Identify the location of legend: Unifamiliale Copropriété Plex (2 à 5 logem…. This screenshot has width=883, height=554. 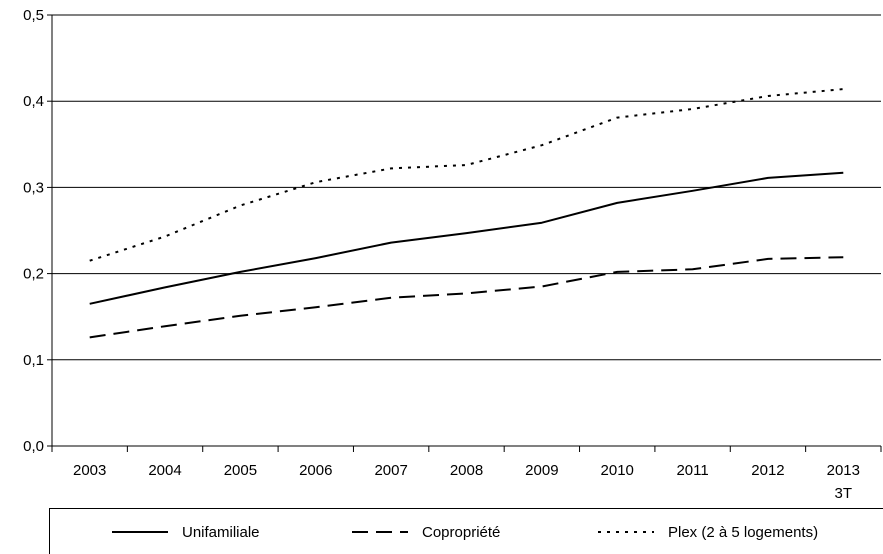
(466, 531).